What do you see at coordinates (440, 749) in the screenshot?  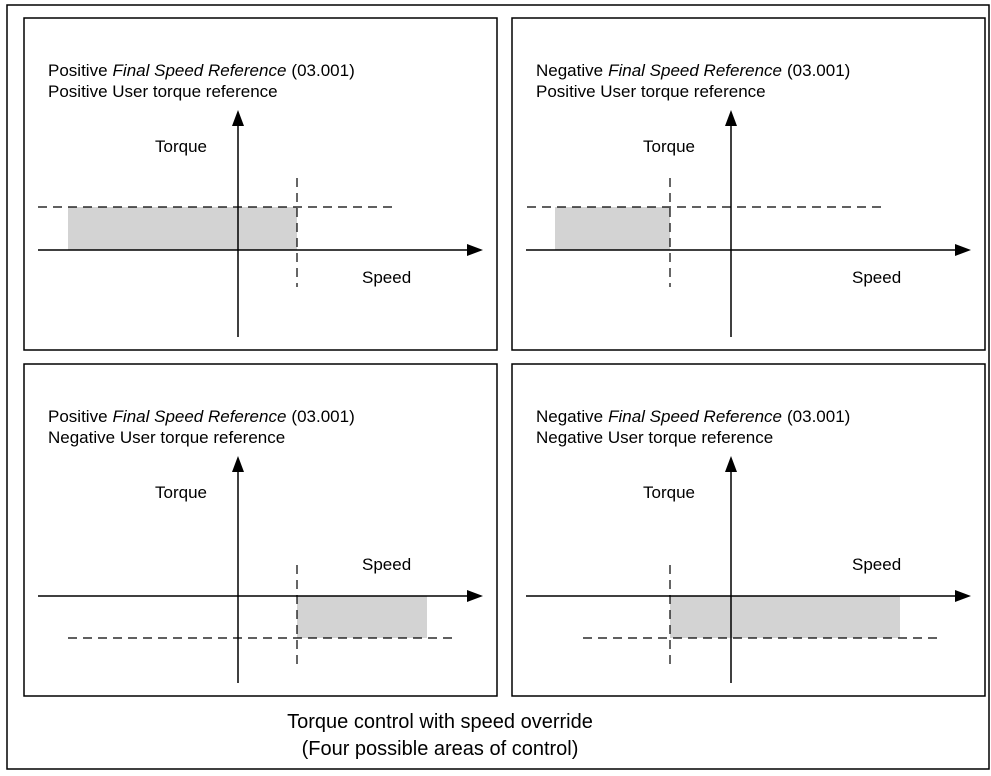 I see `caption-line2: (Four possible areas of control)` at bounding box center [440, 749].